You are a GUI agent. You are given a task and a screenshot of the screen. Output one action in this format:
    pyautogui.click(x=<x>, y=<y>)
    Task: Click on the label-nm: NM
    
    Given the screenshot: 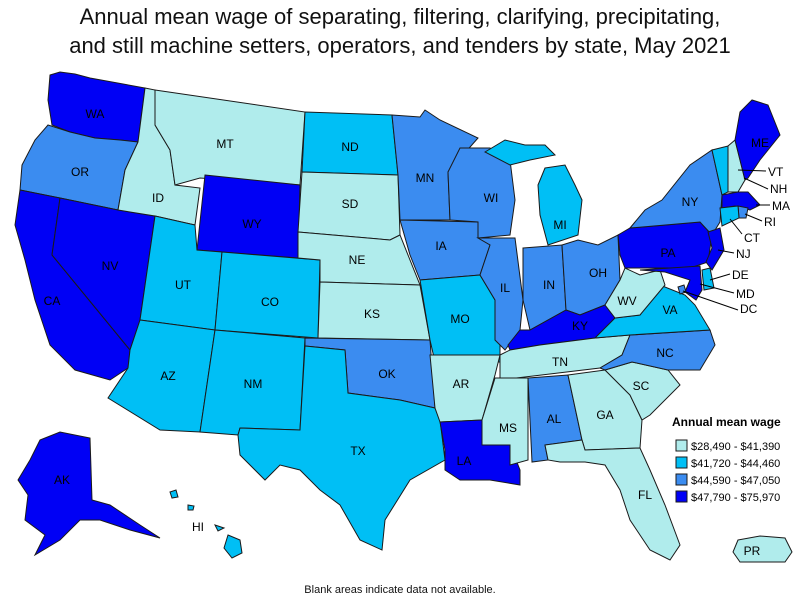 What is the action you would take?
    pyautogui.click(x=253, y=384)
    